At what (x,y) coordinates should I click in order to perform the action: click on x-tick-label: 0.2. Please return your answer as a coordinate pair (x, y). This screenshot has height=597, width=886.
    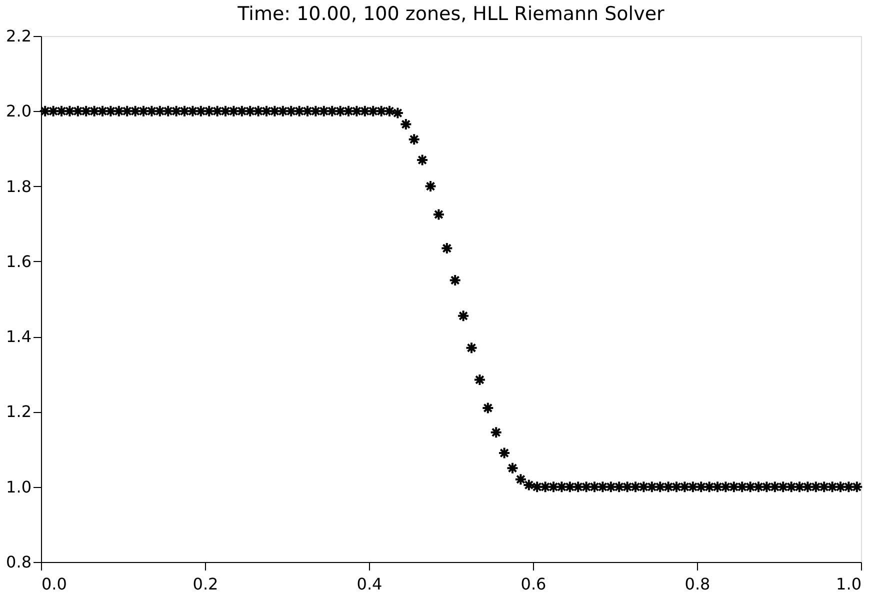
    Looking at the image, I should click on (205, 584).